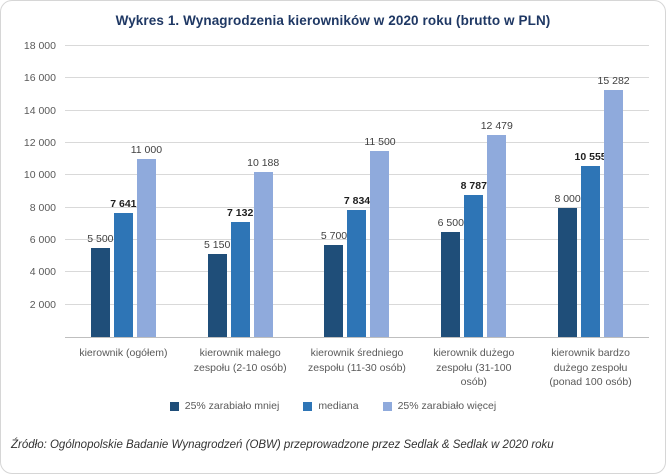  I want to click on category-label: kierownik średniego zespołu (11-30 osób), so click(357, 360).